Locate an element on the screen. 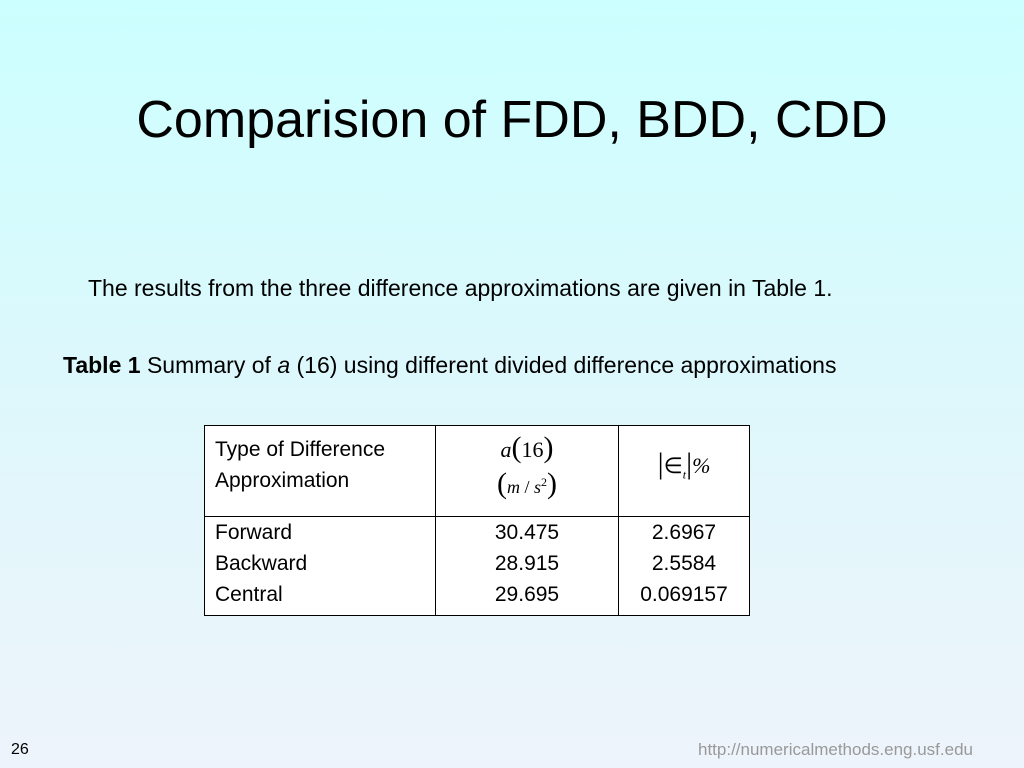 The image size is (1024, 768). header-type: Type of Difference Approximation is located at coordinates (320, 471).